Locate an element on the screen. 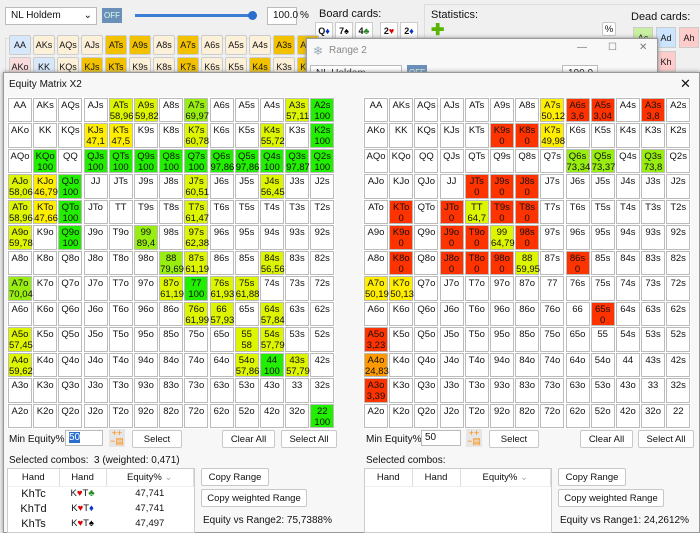  hand-cell: JTs is located at coordinates (120, 186).